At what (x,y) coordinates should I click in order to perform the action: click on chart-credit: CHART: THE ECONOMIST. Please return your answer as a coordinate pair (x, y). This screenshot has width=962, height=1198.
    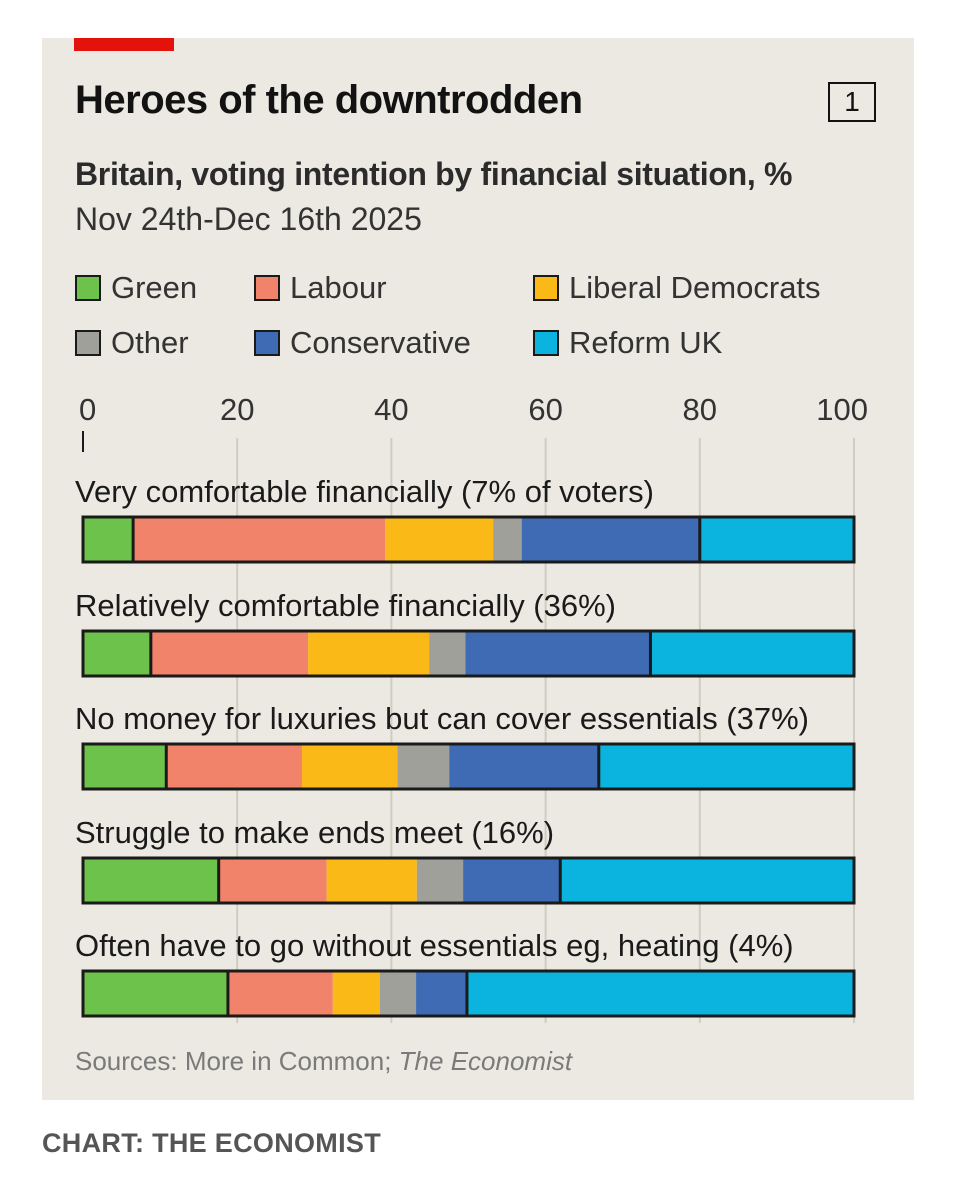
    Looking at the image, I should click on (211, 1143).